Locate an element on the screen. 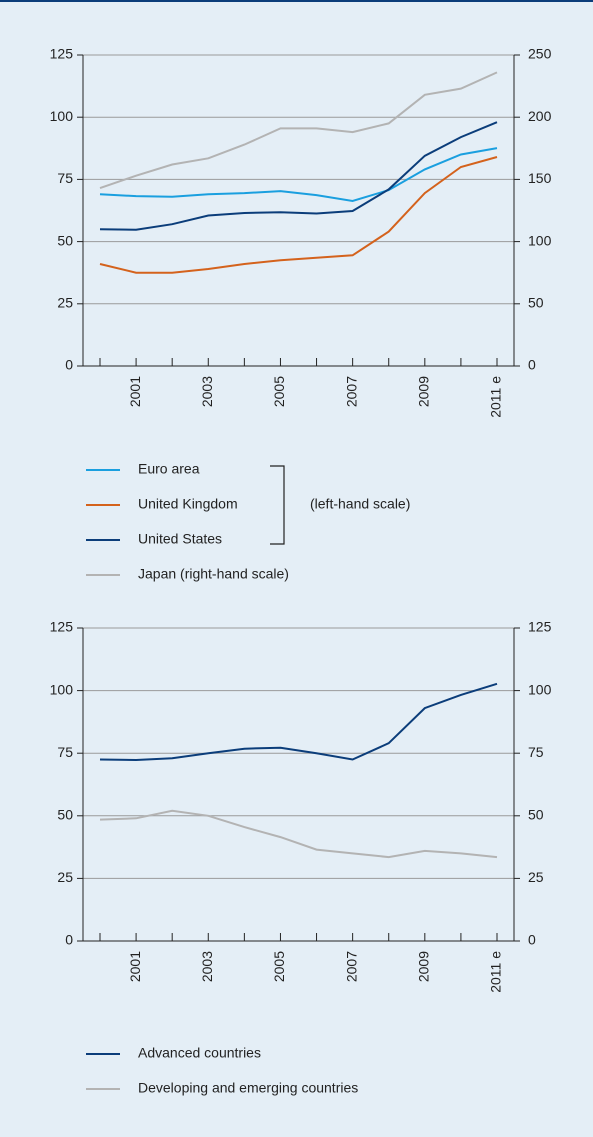 This screenshot has width=593, height=1137. y2-tick-label: 200 is located at coordinates (540, 116).